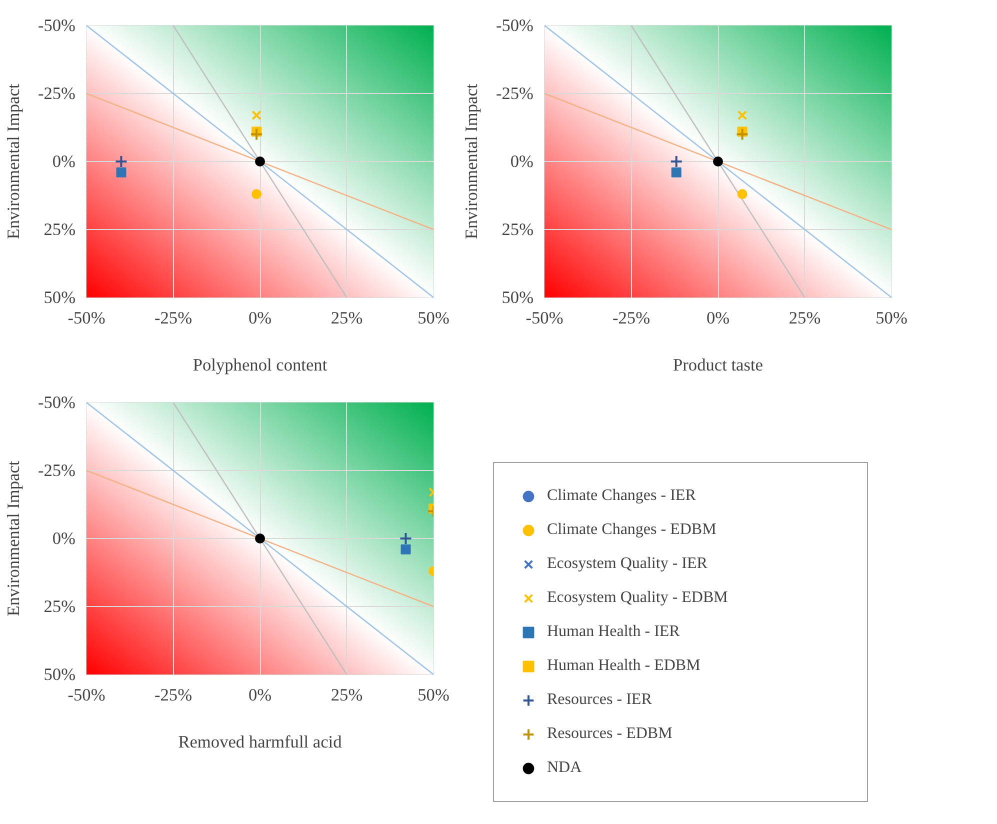 This screenshot has height=824, width=997. I want to click on legend-label: Human Health - EDBM, so click(624, 666).